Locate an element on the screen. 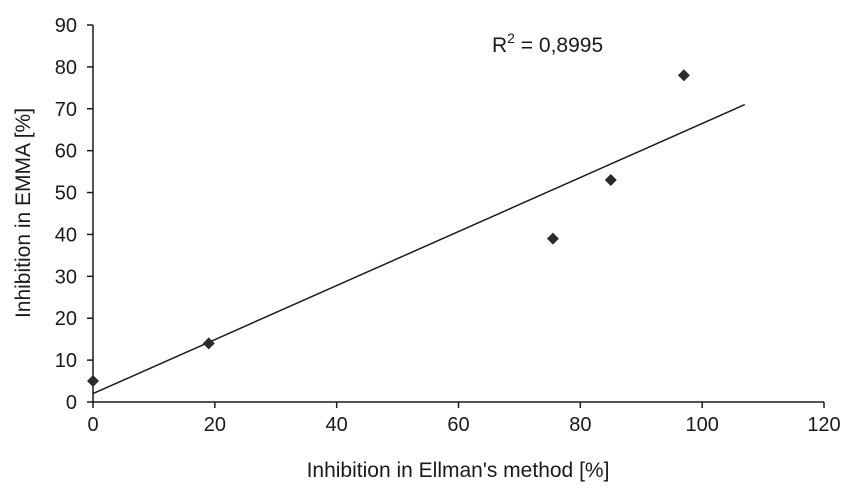 This screenshot has width=849, height=490. x-tick-label: 60 is located at coordinates (458, 425).